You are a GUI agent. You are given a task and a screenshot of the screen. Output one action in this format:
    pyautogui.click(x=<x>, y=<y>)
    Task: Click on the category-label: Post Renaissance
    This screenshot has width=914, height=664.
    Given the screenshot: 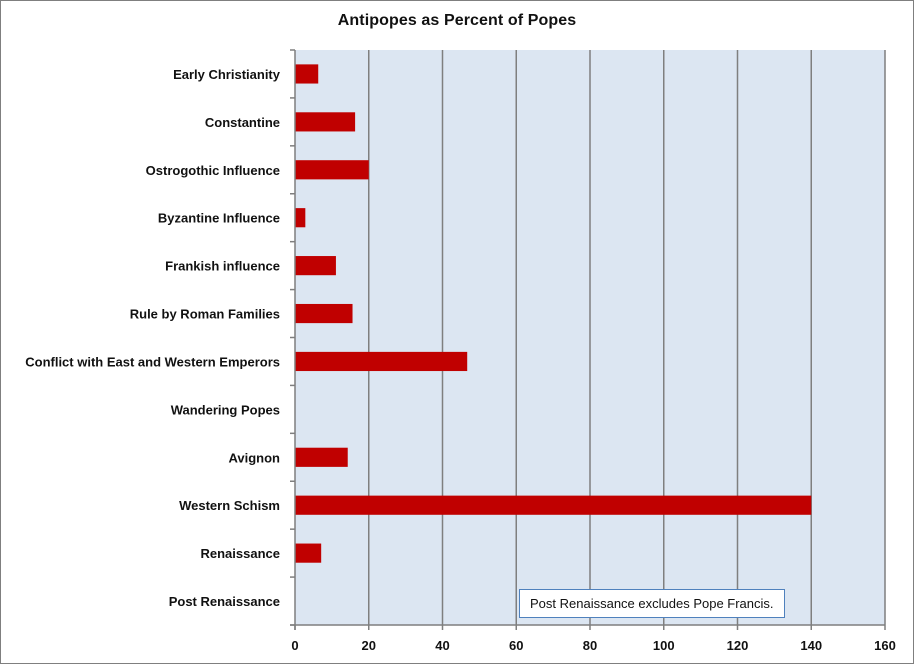 What is the action you would take?
    pyautogui.click(x=224, y=601)
    